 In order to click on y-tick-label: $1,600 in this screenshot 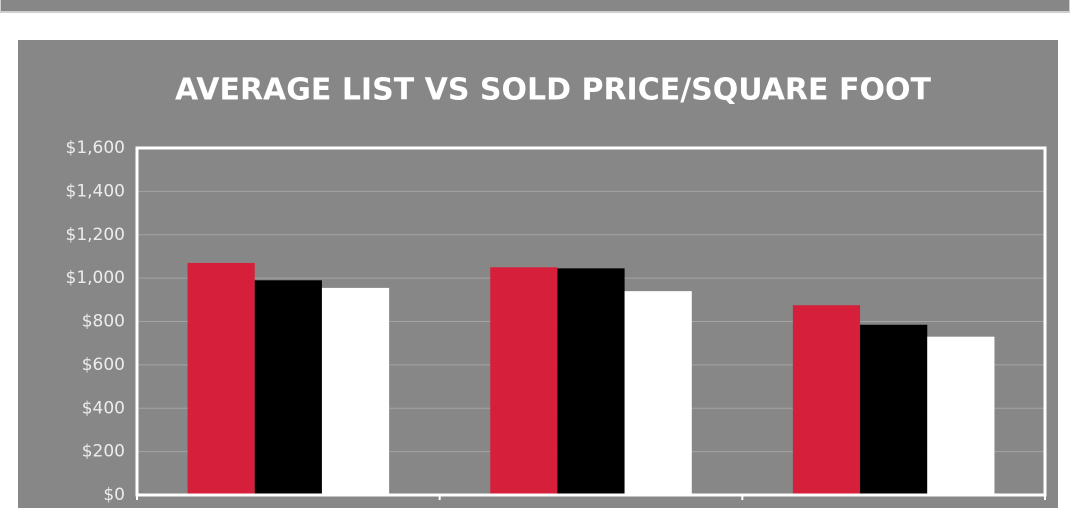, I will do `click(95, 148)`.